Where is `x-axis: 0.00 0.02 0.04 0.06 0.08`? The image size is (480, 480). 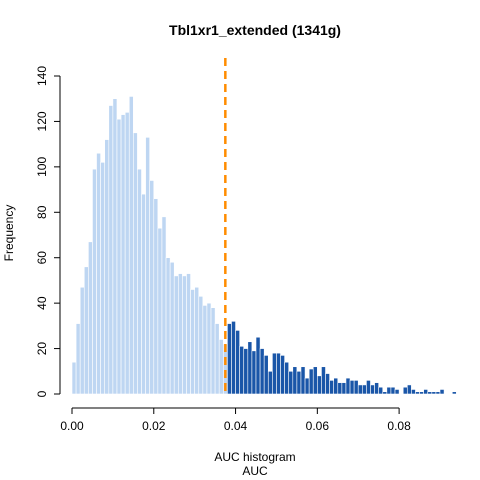 x-axis: 0.00 0.02 0.04 0.06 0.08 is located at coordinates (235, 420).